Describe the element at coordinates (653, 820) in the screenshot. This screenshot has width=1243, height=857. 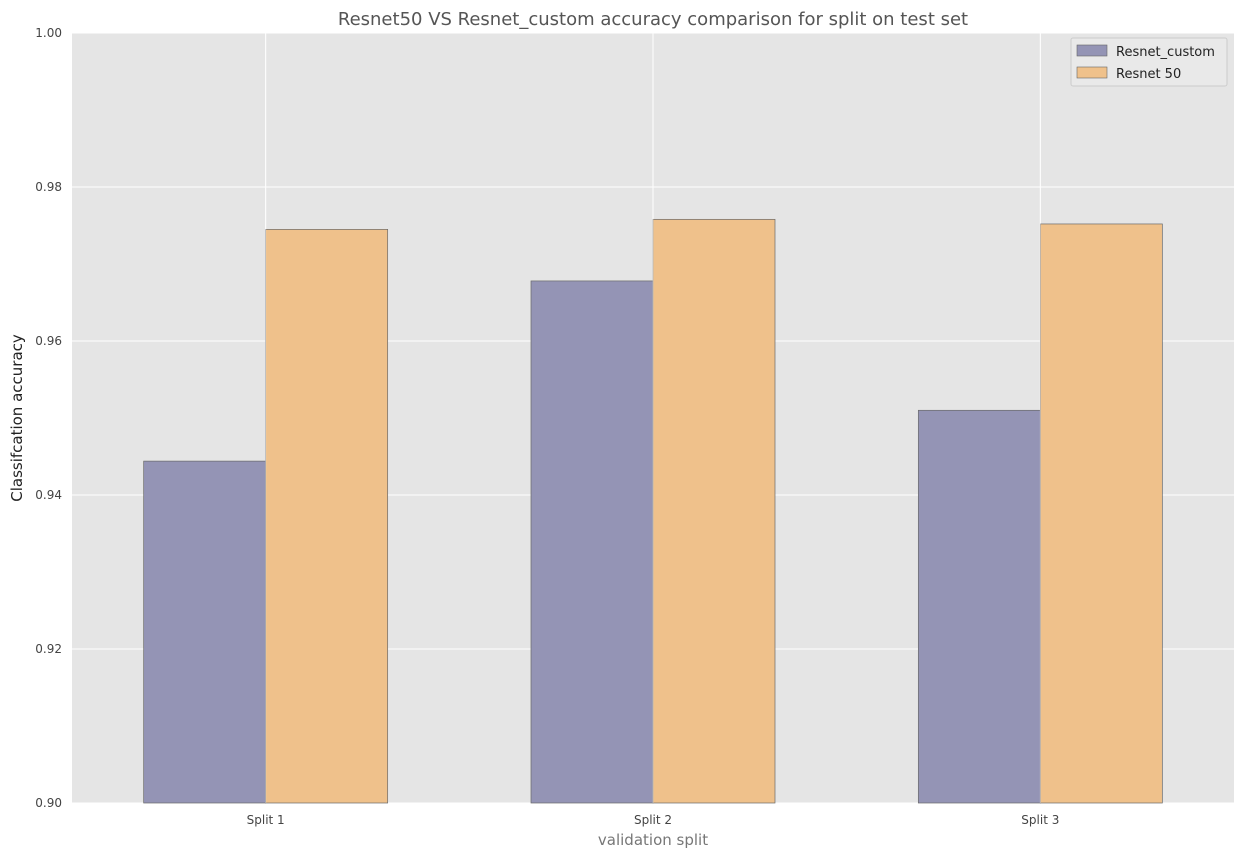
I see `x-tick-label: Split 2` at that location.